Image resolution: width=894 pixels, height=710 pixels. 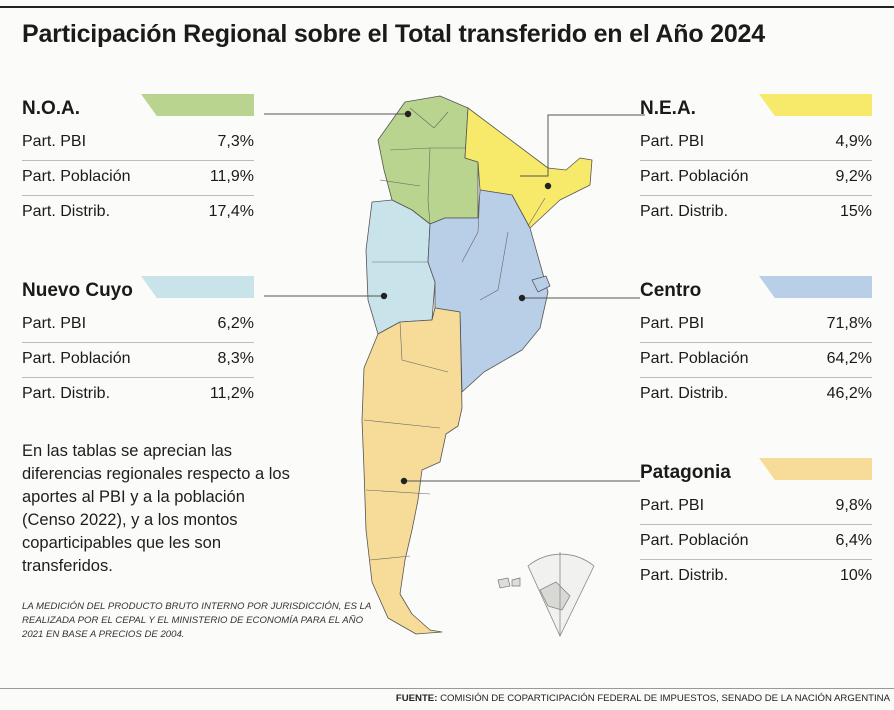 I want to click on stat-row-poblacion: Part. Población 6,4%, so click(x=756, y=542).